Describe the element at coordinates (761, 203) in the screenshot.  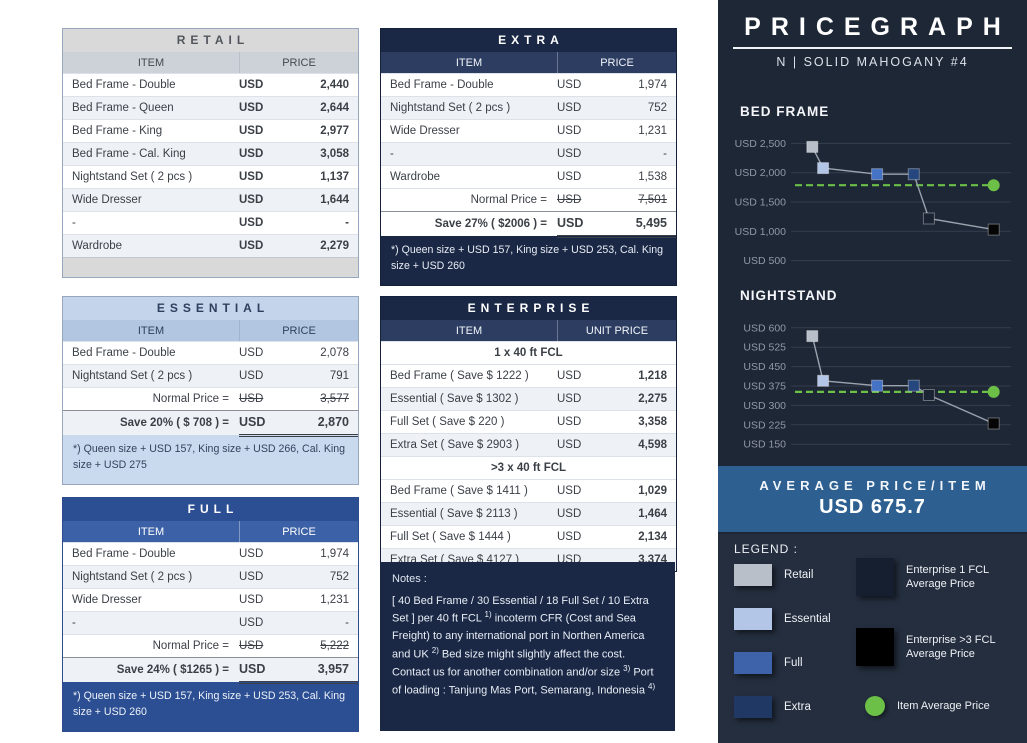
I see `svg-text: USD 1,500` at that location.